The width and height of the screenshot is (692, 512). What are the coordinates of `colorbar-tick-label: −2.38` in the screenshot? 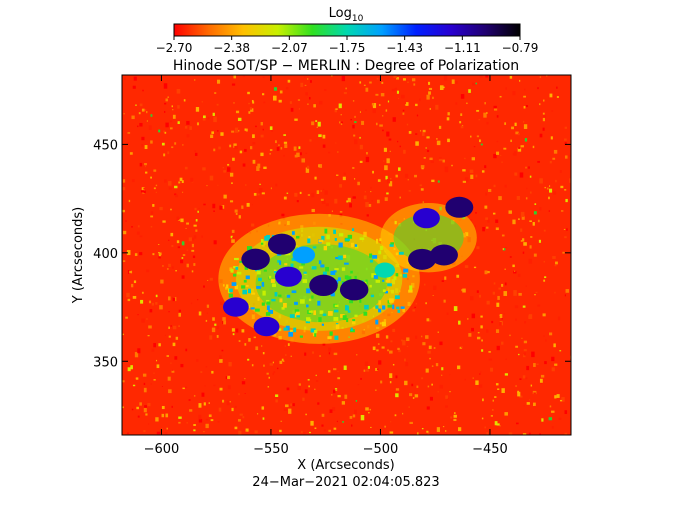 It's located at (231, 48).